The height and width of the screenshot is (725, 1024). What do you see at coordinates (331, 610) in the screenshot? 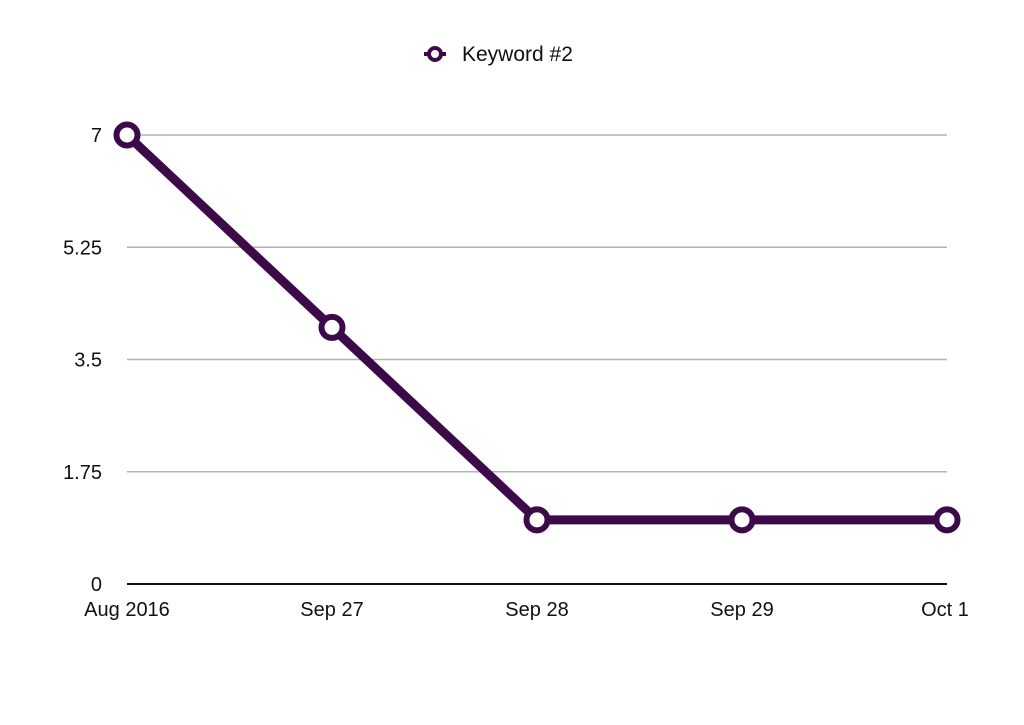
I see `x-tick-label: Sep 27` at bounding box center [331, 610].